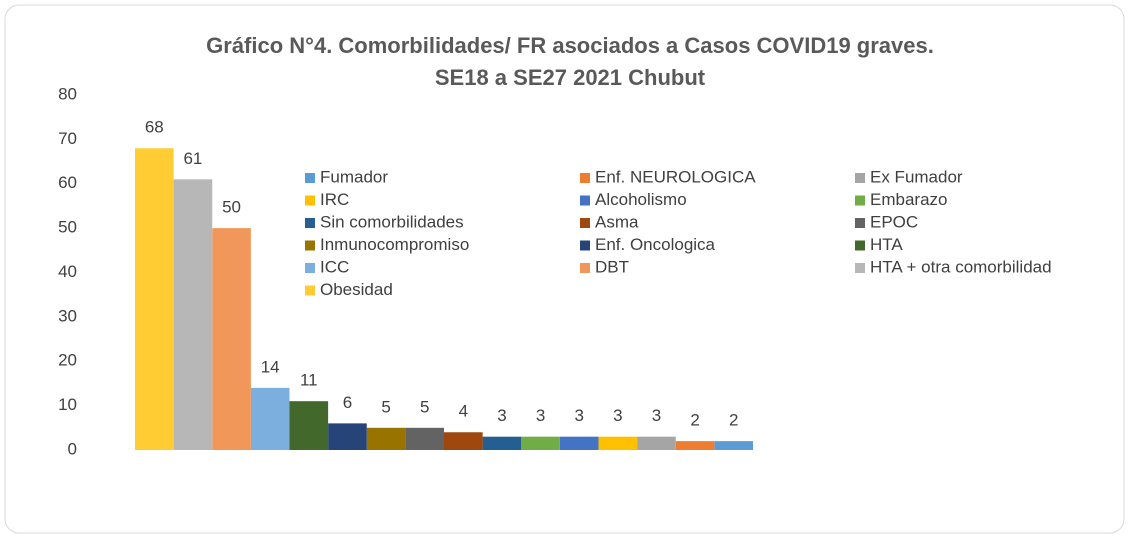  What do you see at coordinates (334, 199) in the screenshot?
I see `legend-label: IRC` at bounding box center [334, 199].